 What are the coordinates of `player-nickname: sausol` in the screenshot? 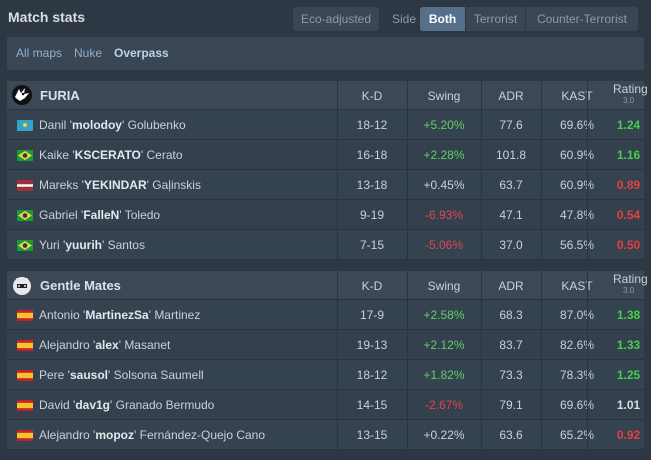 It's located at (88, 375).